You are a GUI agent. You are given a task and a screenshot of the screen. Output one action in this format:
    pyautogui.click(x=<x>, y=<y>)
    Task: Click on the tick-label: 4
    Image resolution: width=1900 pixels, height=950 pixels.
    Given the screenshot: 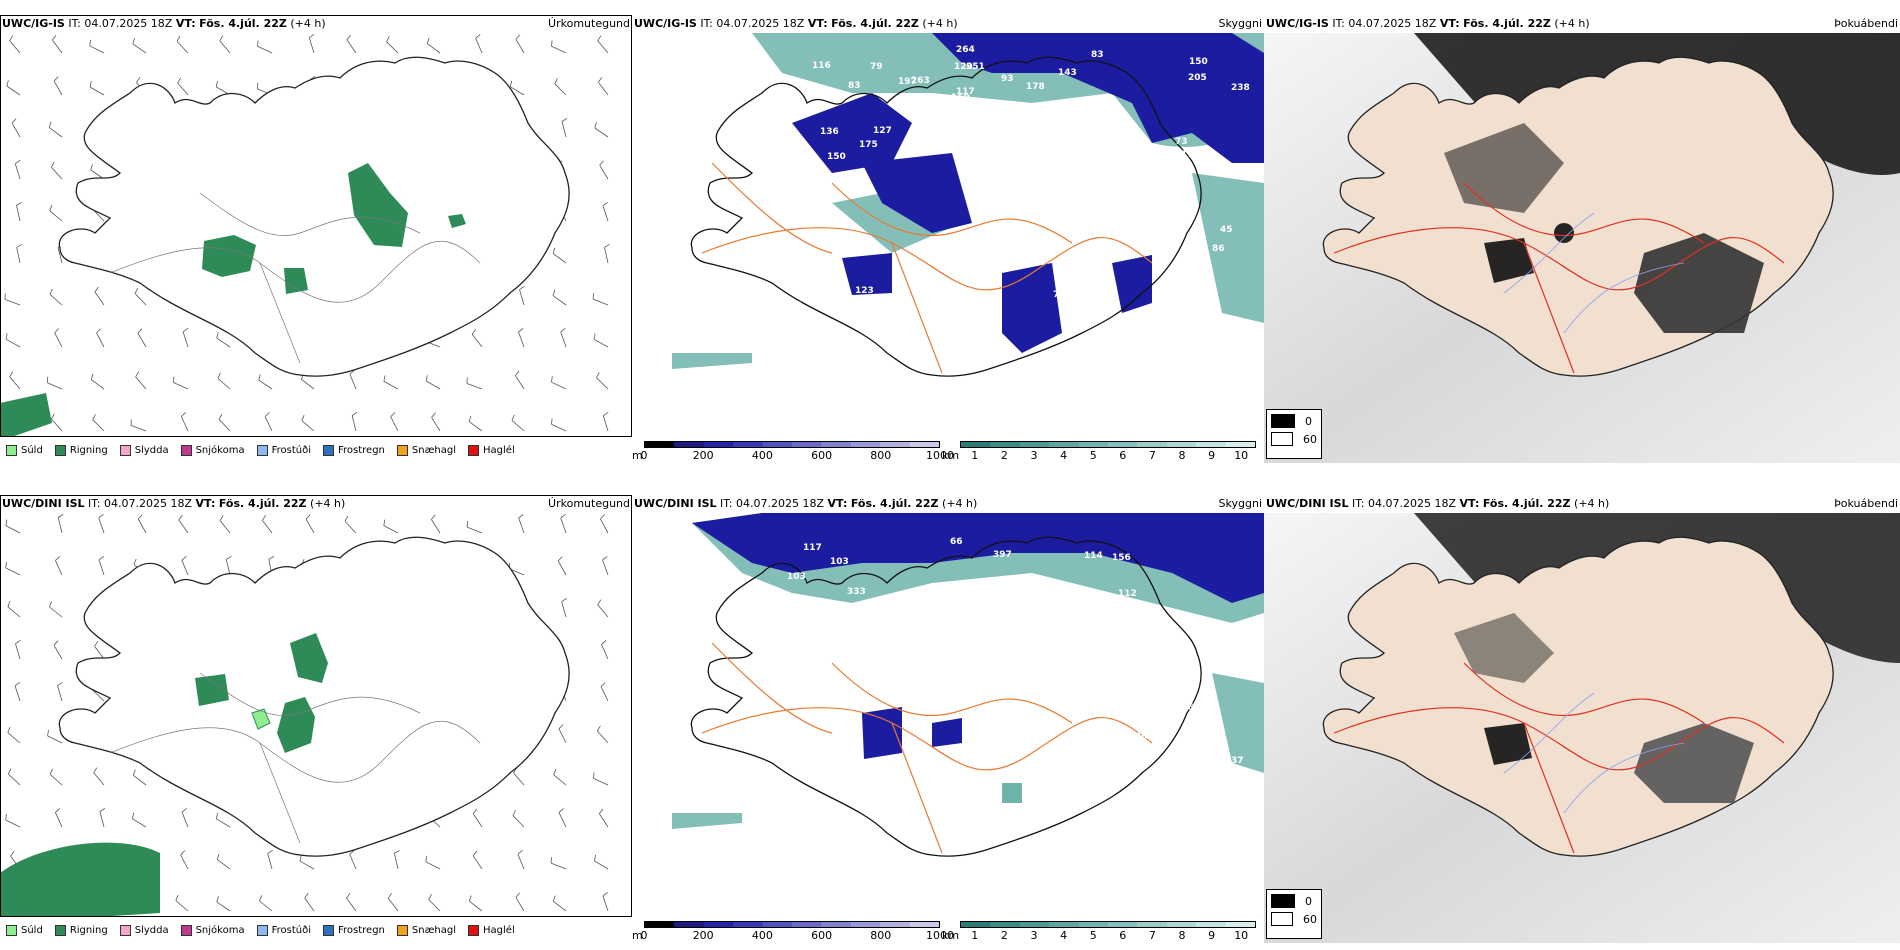 What is the action you would take?
    pyautogui.click(x=1064, y=455)
    